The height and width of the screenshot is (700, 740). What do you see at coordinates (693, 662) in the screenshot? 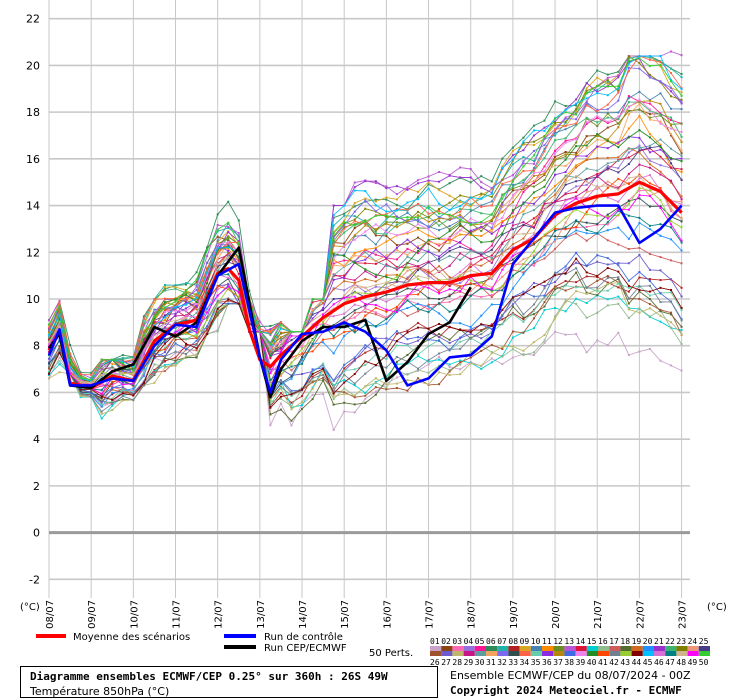
I see `pert-legend-number: 49` at bounding box center [693, 662].